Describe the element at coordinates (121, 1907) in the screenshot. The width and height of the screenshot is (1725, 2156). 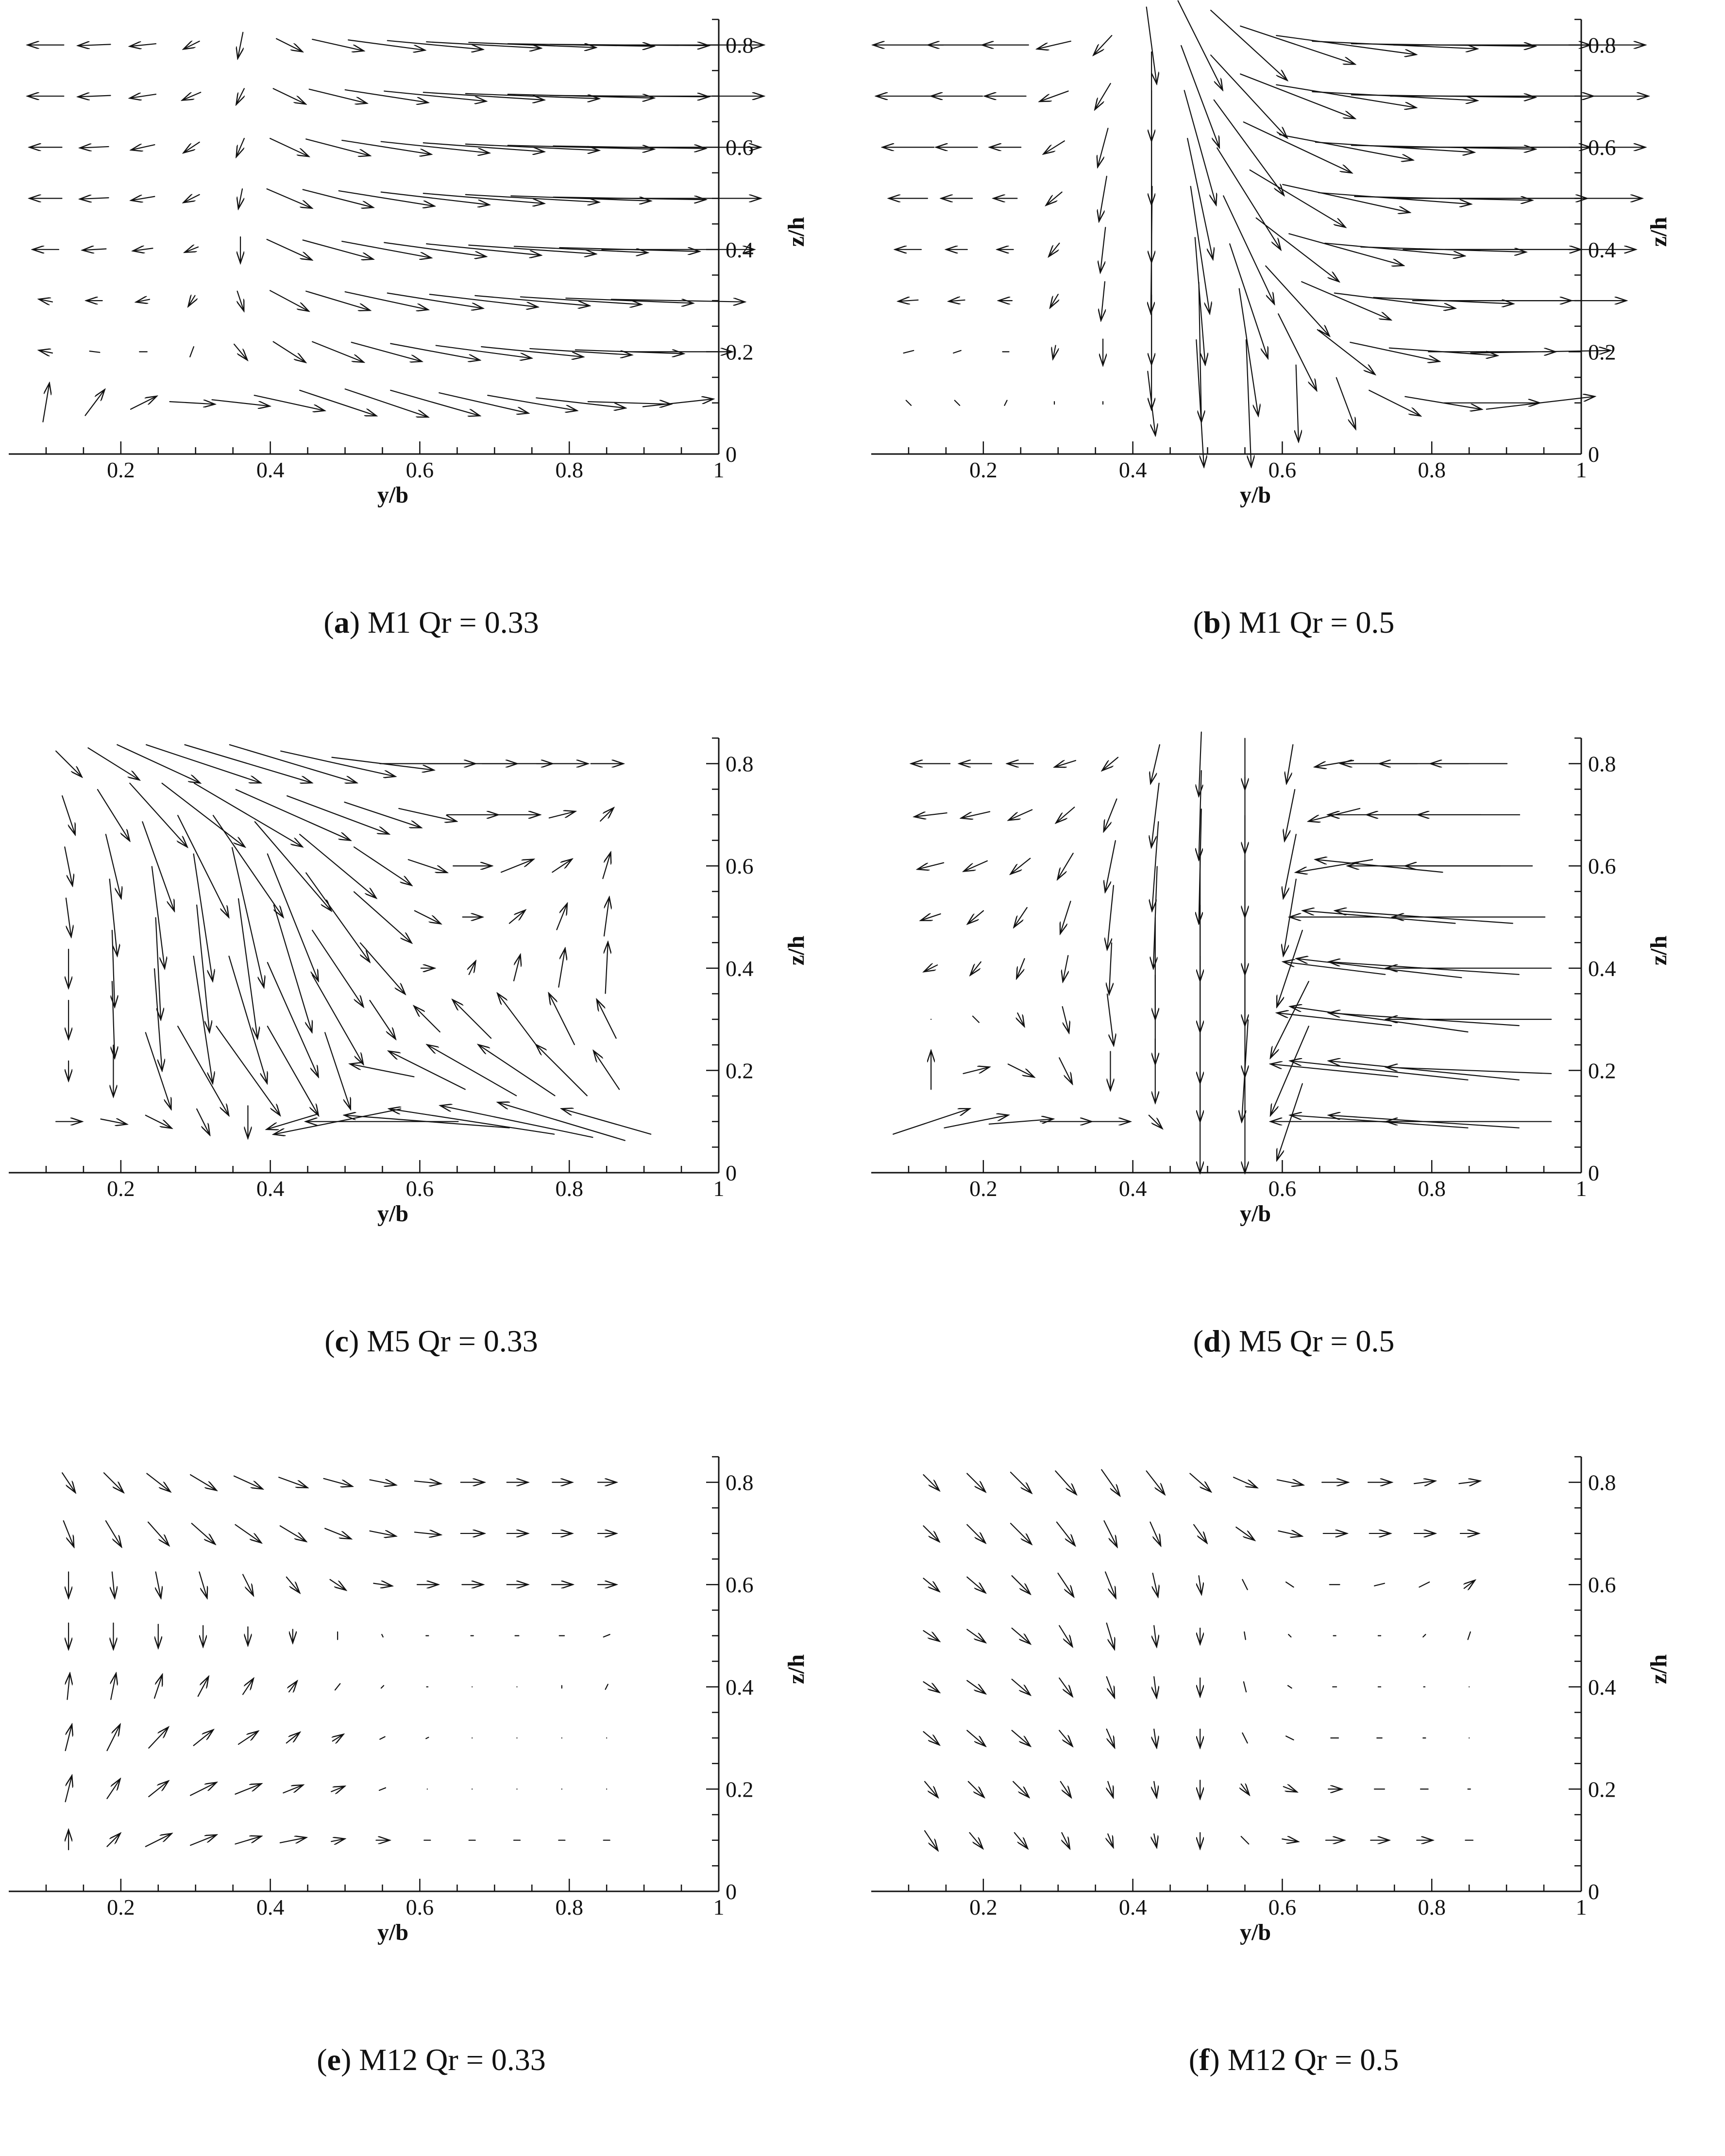
I see `x-tick-label: 0.2` at that location.